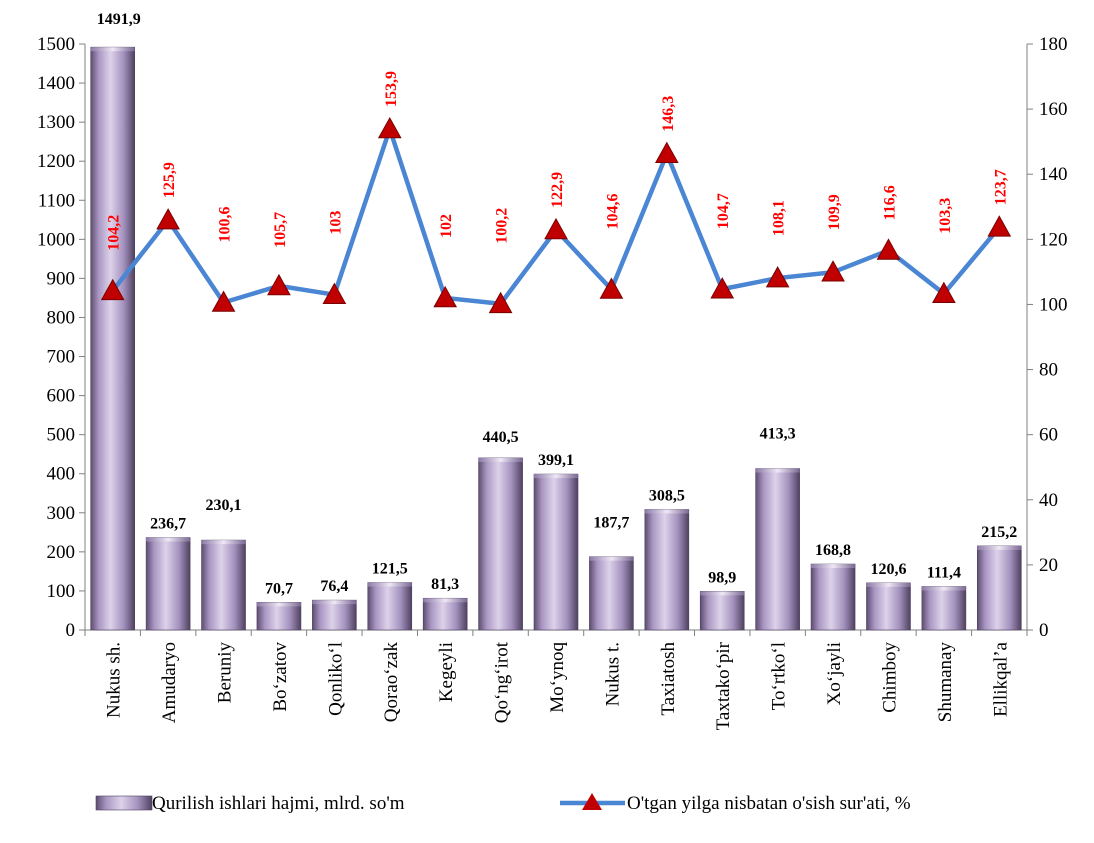 This screenshot has height=843, width=1094. Describe the element at coordinates (124, 803) in the screenshot. I see `legend-bar-swatch` at that location.